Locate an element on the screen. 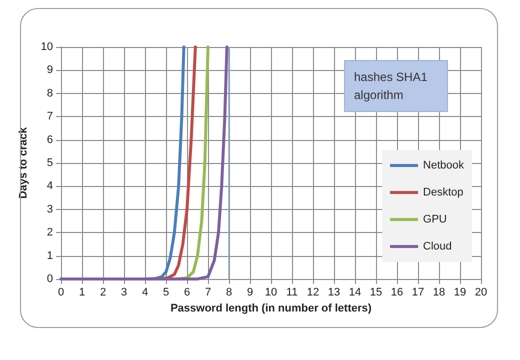 This screenshot has height=360, width=520. x-tick-label: 5 is located at coordinates (166, 292).